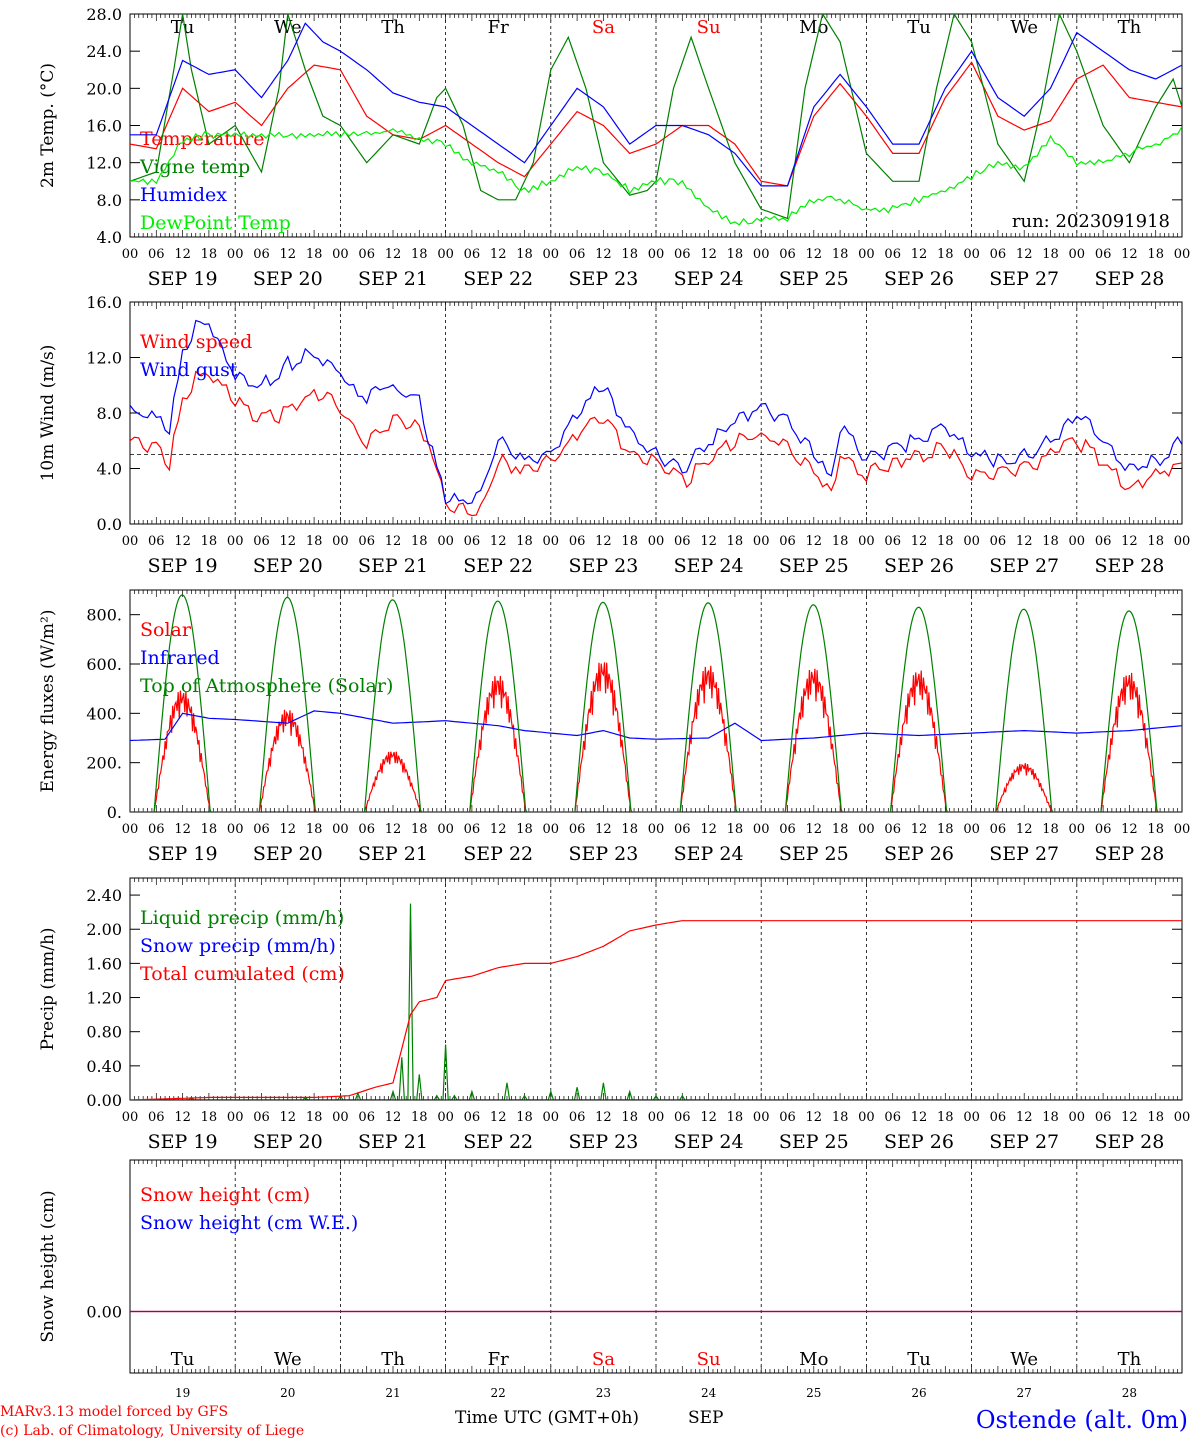 The width and height of the screenshot is (1194, 1440). What do you see at coordinates (104, 358) in the screenshot?
I see `y-tick-label: 12.0` at bounding box center [104, 358].